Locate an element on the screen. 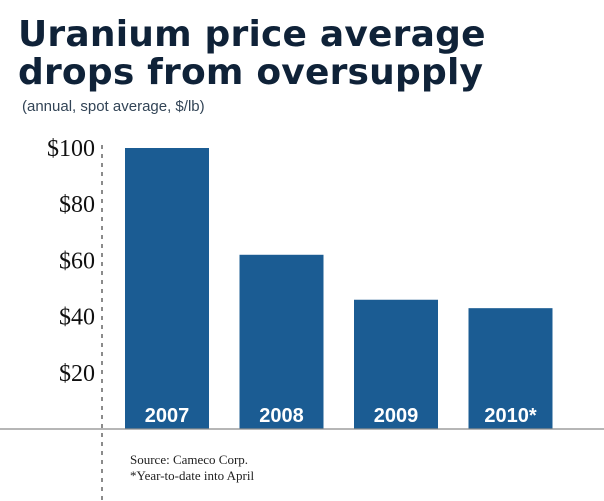 This screenshot has height=501, width=604. y-tick-label: $80 is located at coordinates (77, 205).